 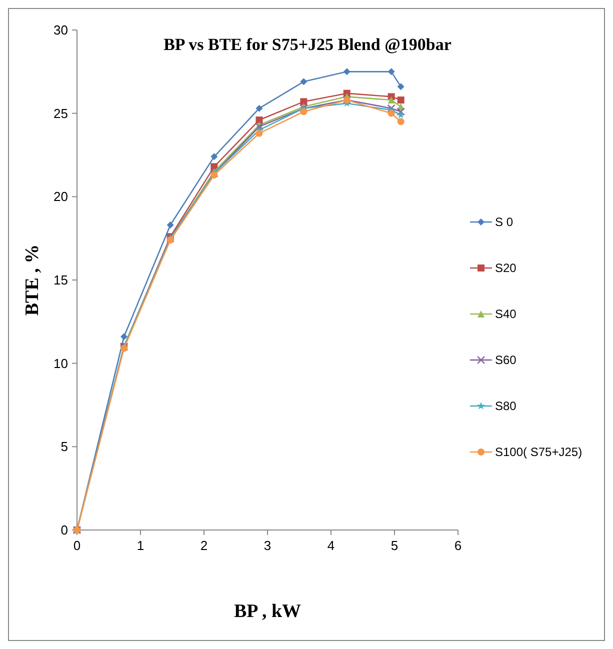 What do you see at coordinates (394, 545) in the screenshot?
I see `x-tick-label: 5` at bounding box center [394, 545].